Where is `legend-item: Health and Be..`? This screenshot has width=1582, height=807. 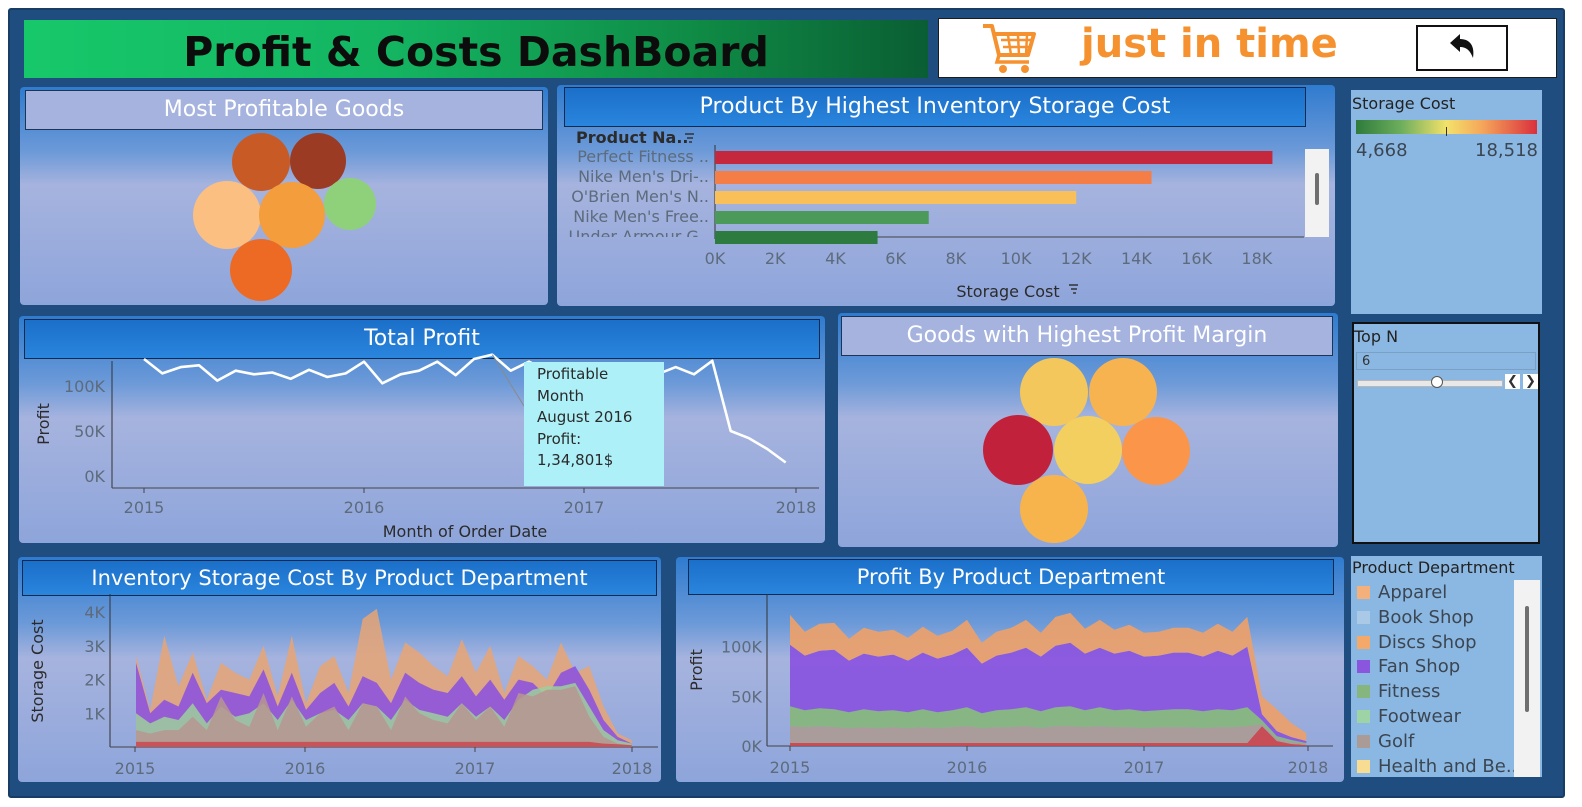
legend-item: Health and Be.. is located at coordinates (1437, 766).